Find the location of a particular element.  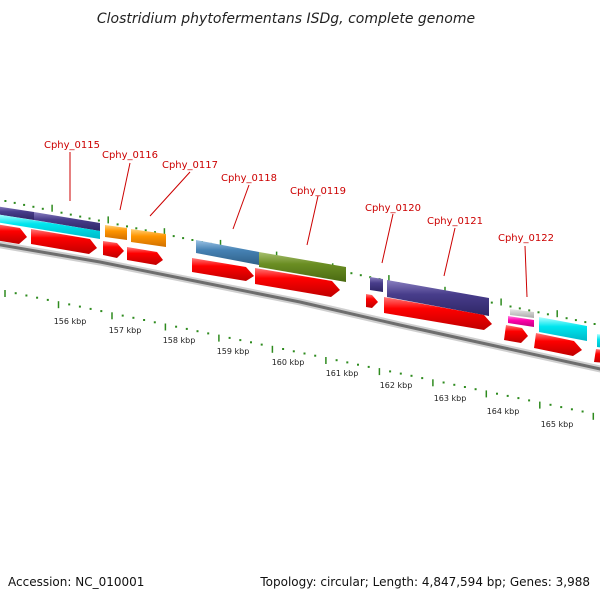

gene-label: Cphy_0117 is located at coordinates (190, 165).